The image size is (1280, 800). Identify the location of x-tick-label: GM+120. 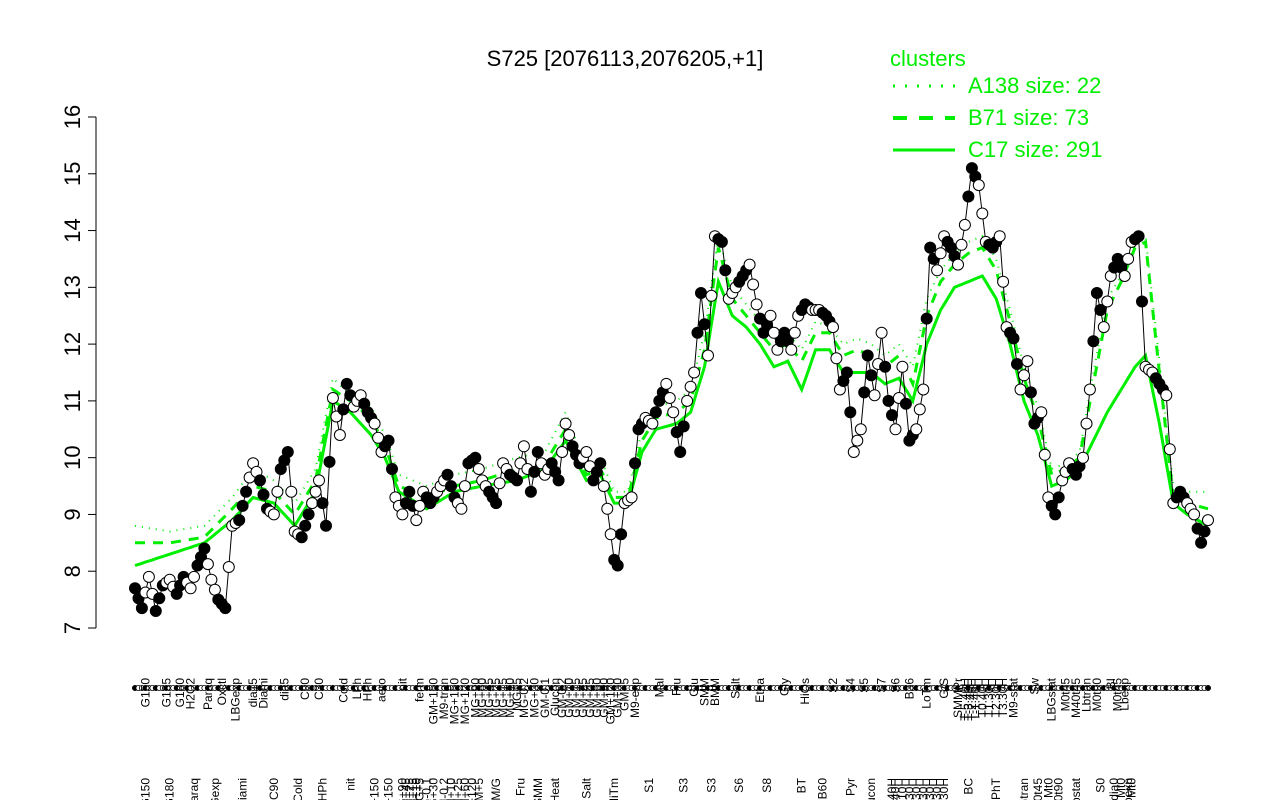
(611, 701).